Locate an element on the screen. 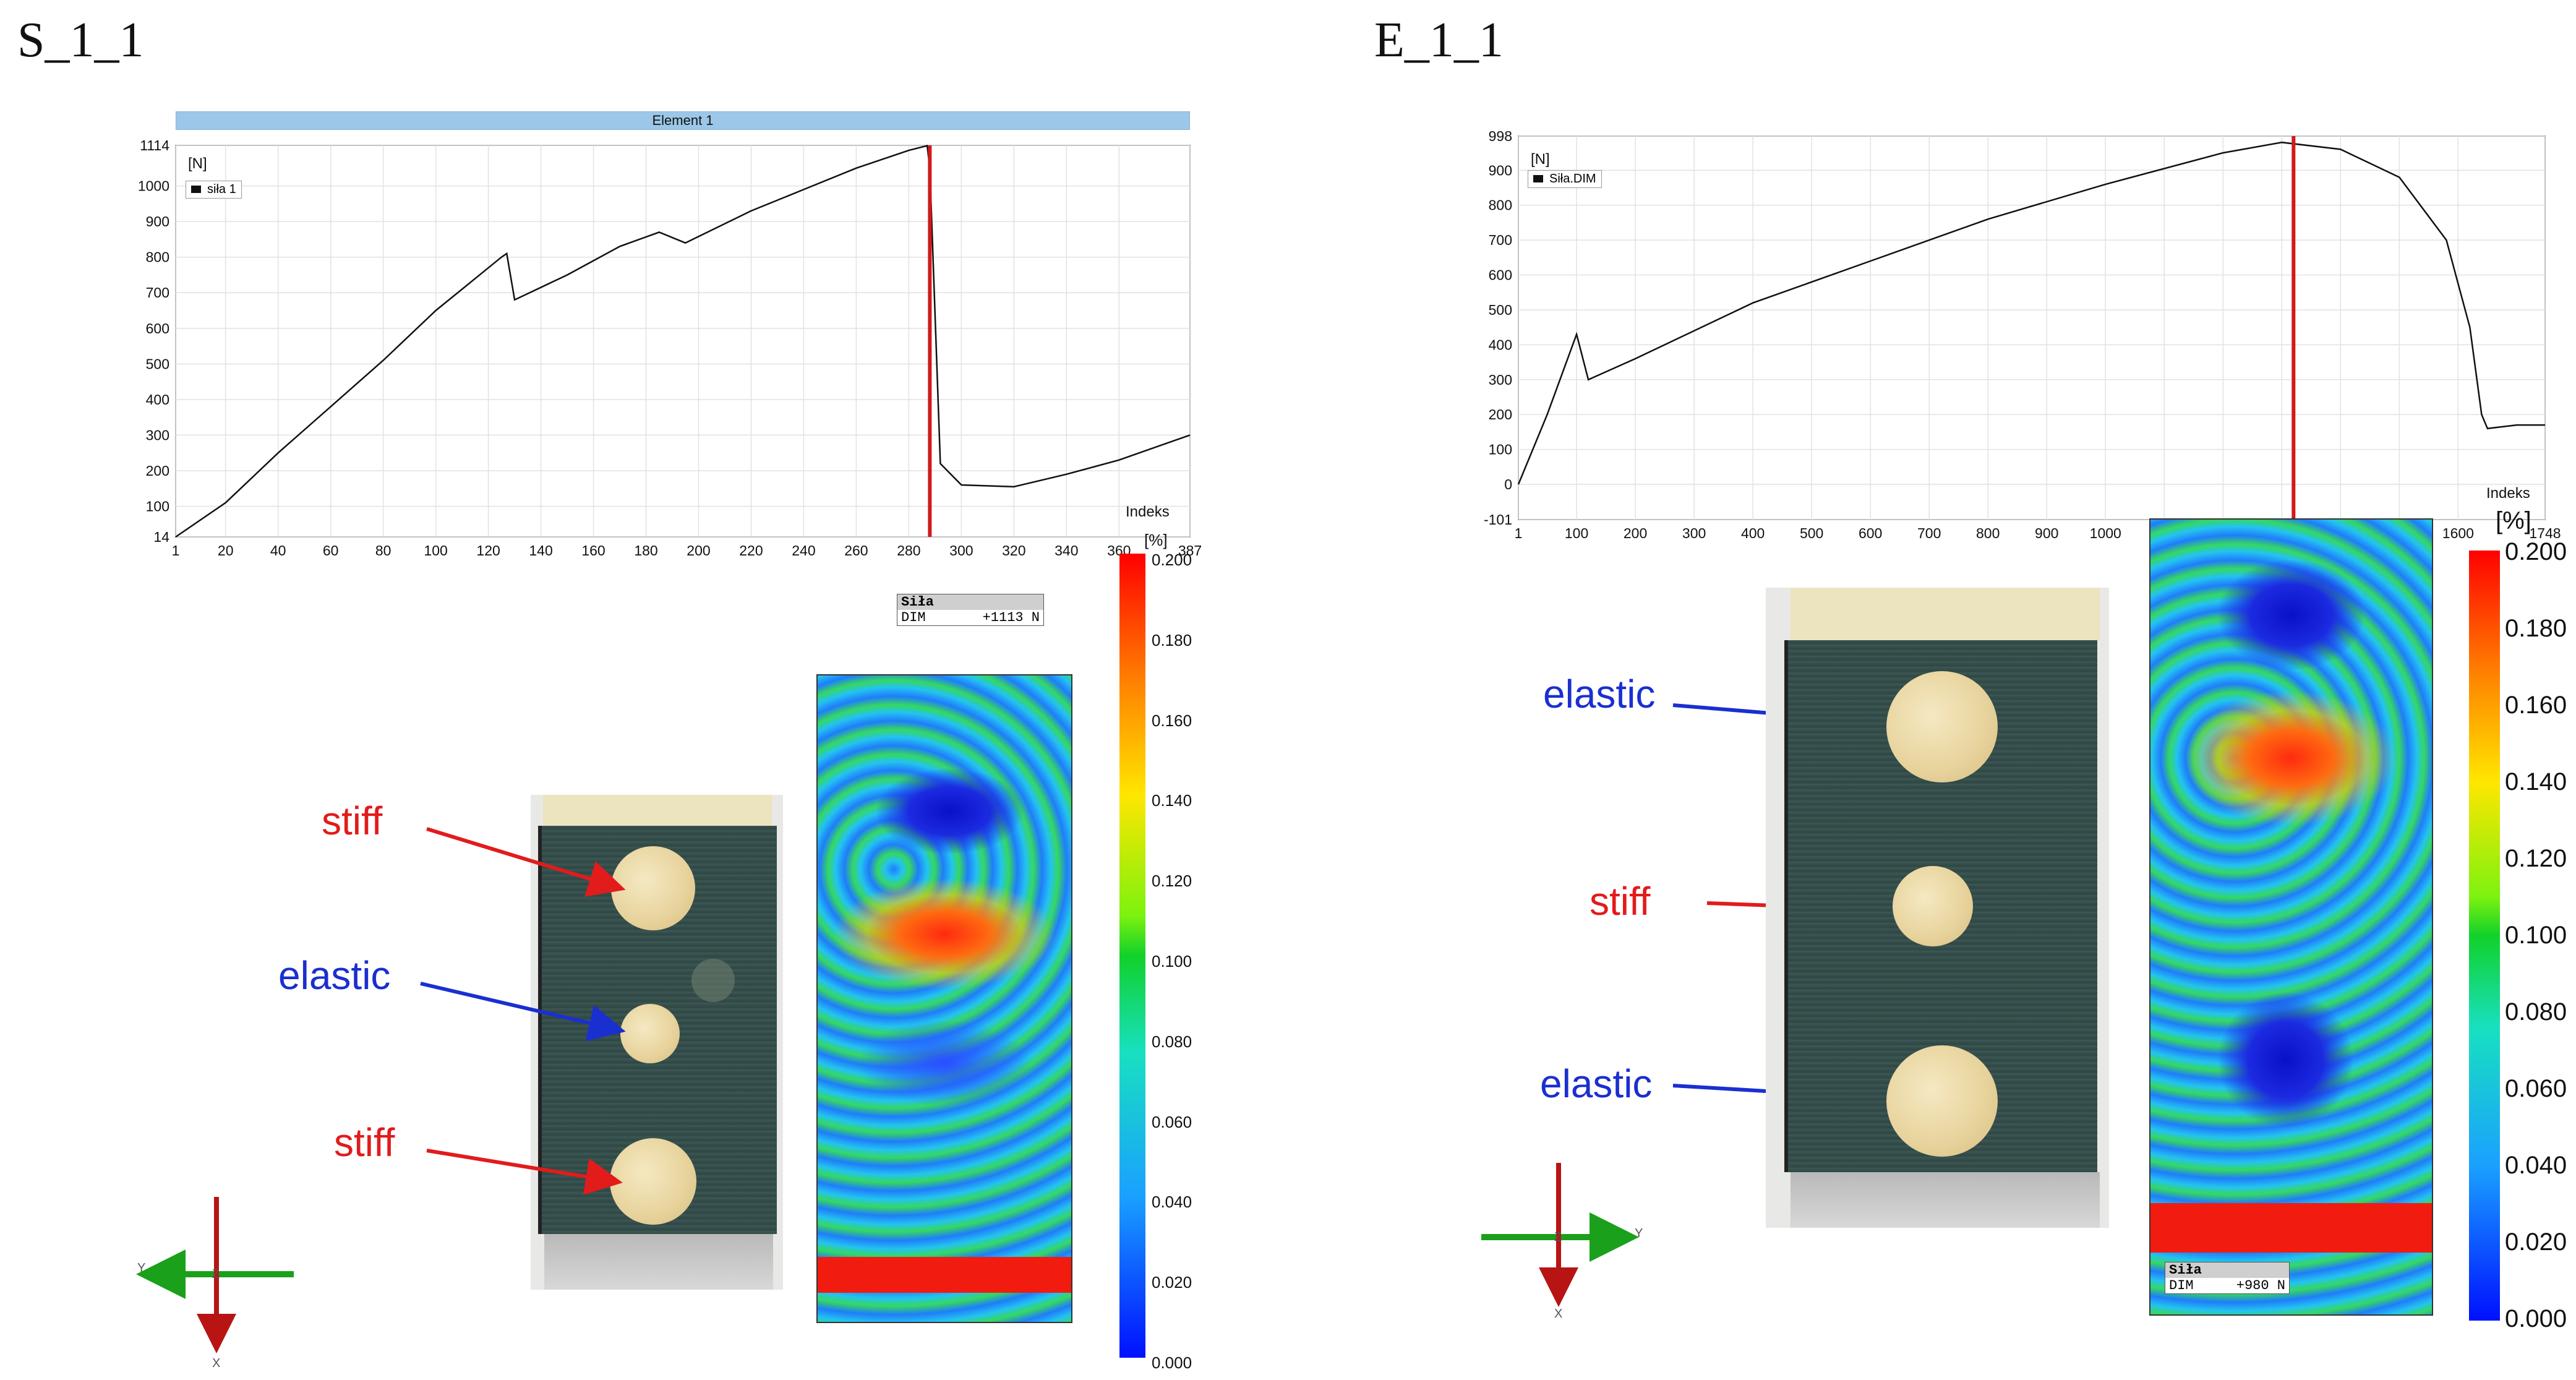  y-tick-label: 0 is located at coordinates (1508, 484).